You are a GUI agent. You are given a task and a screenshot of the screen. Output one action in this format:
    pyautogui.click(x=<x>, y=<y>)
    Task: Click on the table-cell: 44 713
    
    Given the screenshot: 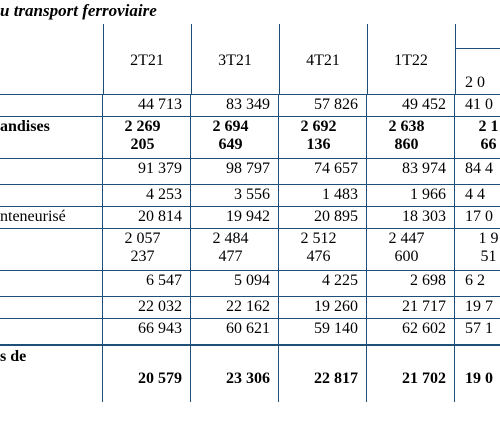 What is the action you would take?
    pyautogui.click(x=147, y=106)
    